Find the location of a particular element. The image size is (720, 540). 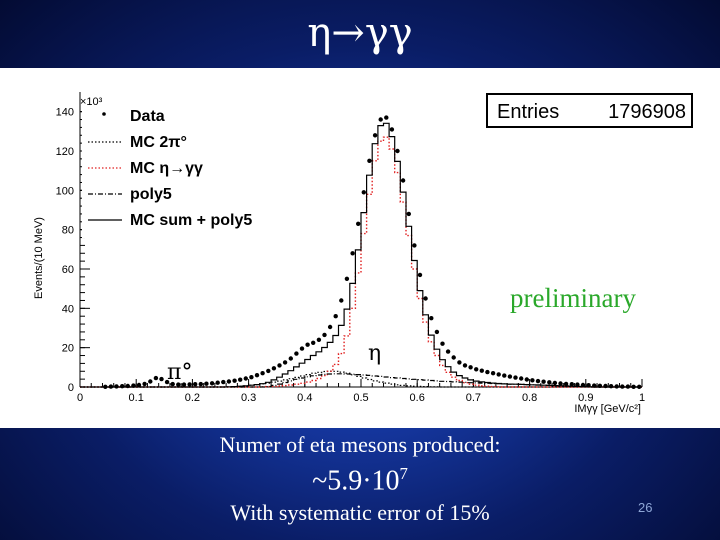

legend-label: MC sum + poly5 is located at coordinates (191, 220).